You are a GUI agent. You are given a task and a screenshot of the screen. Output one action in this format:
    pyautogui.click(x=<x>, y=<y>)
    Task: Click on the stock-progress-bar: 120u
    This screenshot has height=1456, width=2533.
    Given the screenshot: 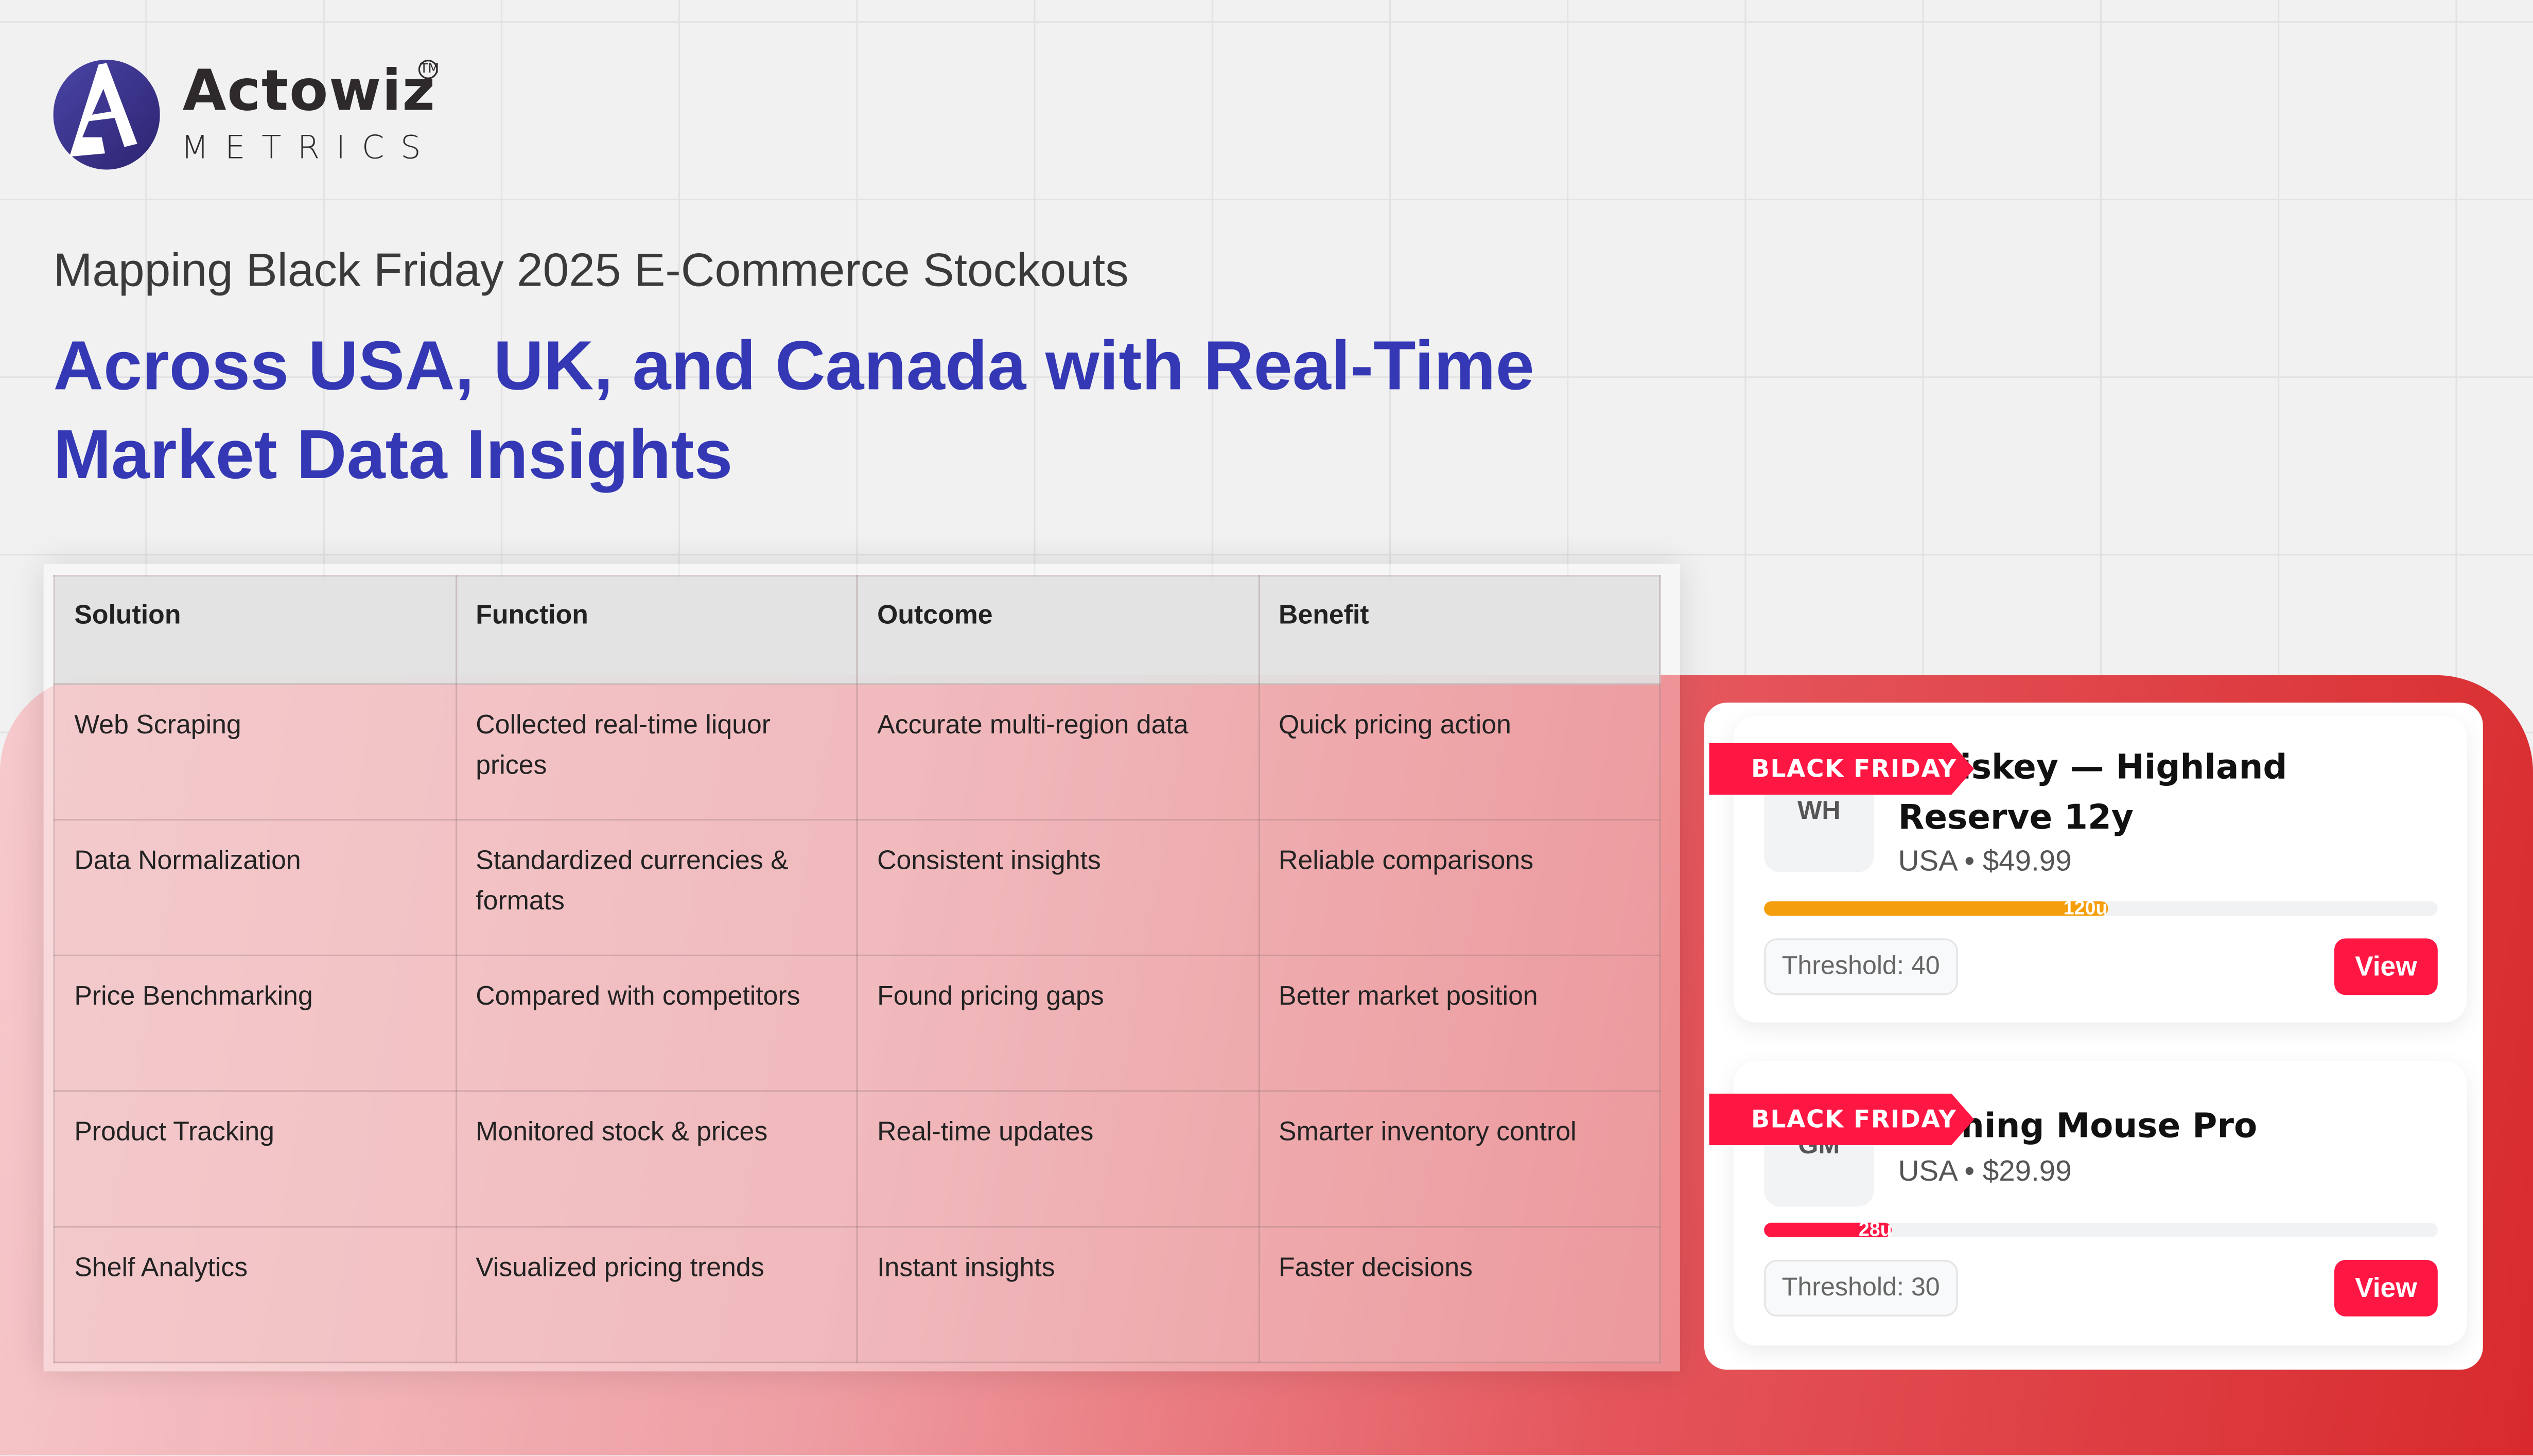 What is the action you would take?
    pyautogui.click(x=2101, y=908)
    